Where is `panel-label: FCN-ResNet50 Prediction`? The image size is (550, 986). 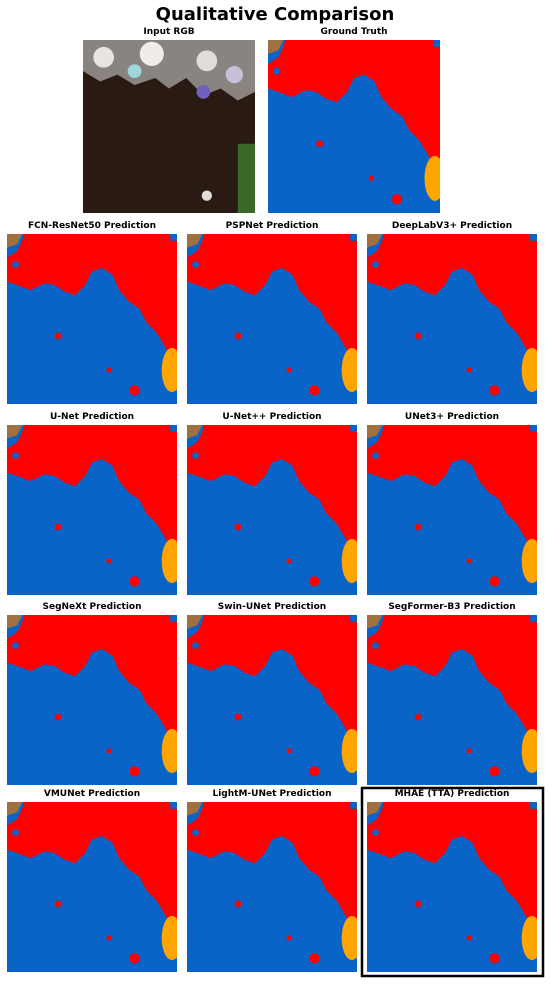
panel-label: FCN-ResNet50 Prediction is located at coordinates (92, 226).